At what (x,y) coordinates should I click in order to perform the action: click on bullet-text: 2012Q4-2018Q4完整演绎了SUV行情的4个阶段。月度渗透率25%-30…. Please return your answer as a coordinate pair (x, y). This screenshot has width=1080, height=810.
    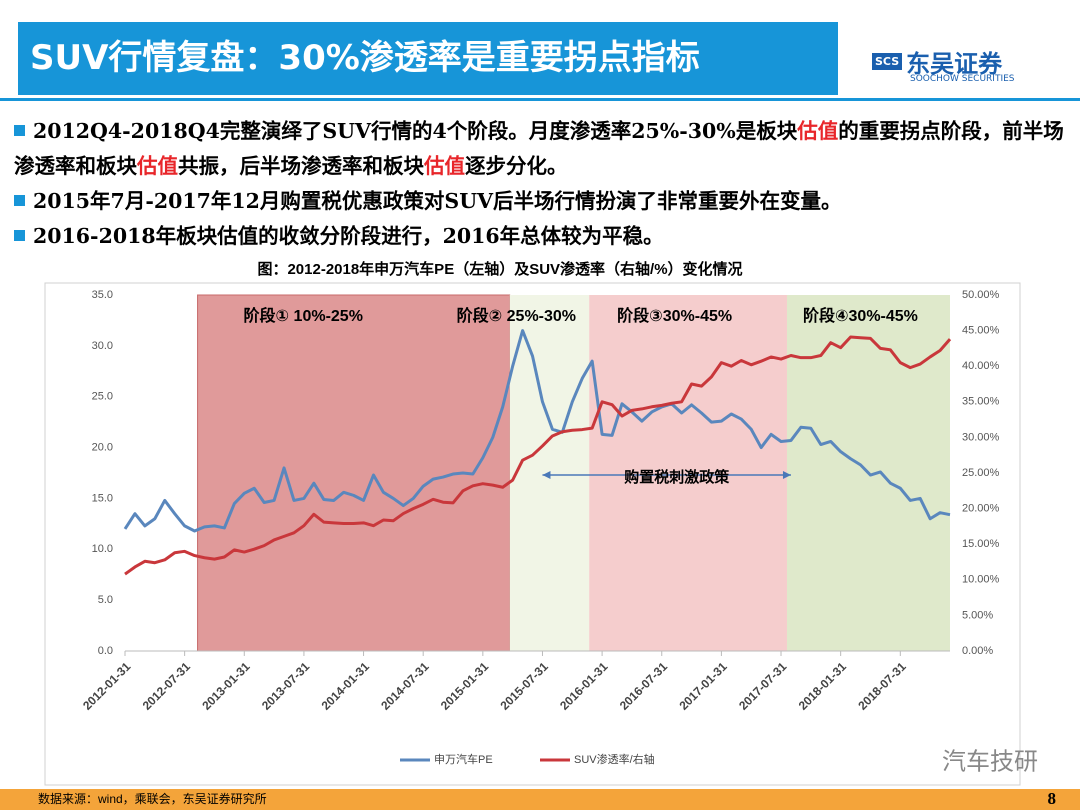
    Looking at the image, I should click on (415, 131).